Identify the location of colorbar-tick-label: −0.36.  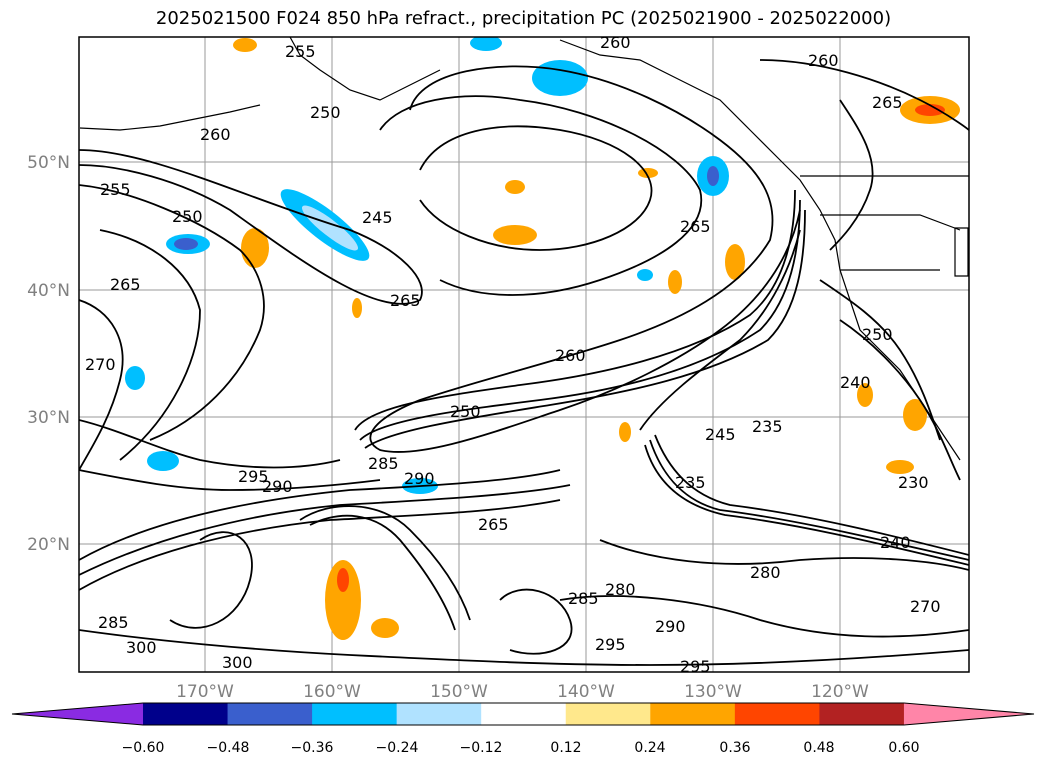
(312, 748).